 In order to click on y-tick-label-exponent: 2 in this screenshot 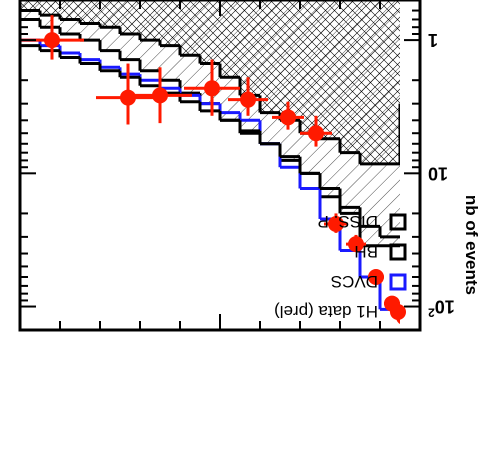, I will do `click(431, 313)`.